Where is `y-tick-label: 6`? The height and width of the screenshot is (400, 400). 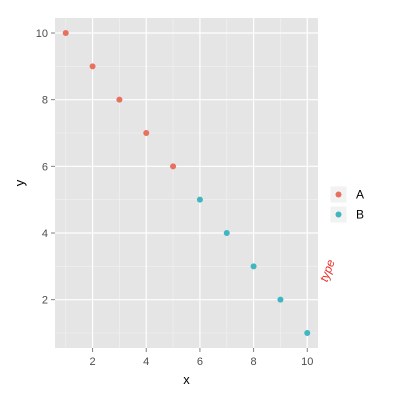
y-tick-label: 6 is located at coordinates (45, 167).